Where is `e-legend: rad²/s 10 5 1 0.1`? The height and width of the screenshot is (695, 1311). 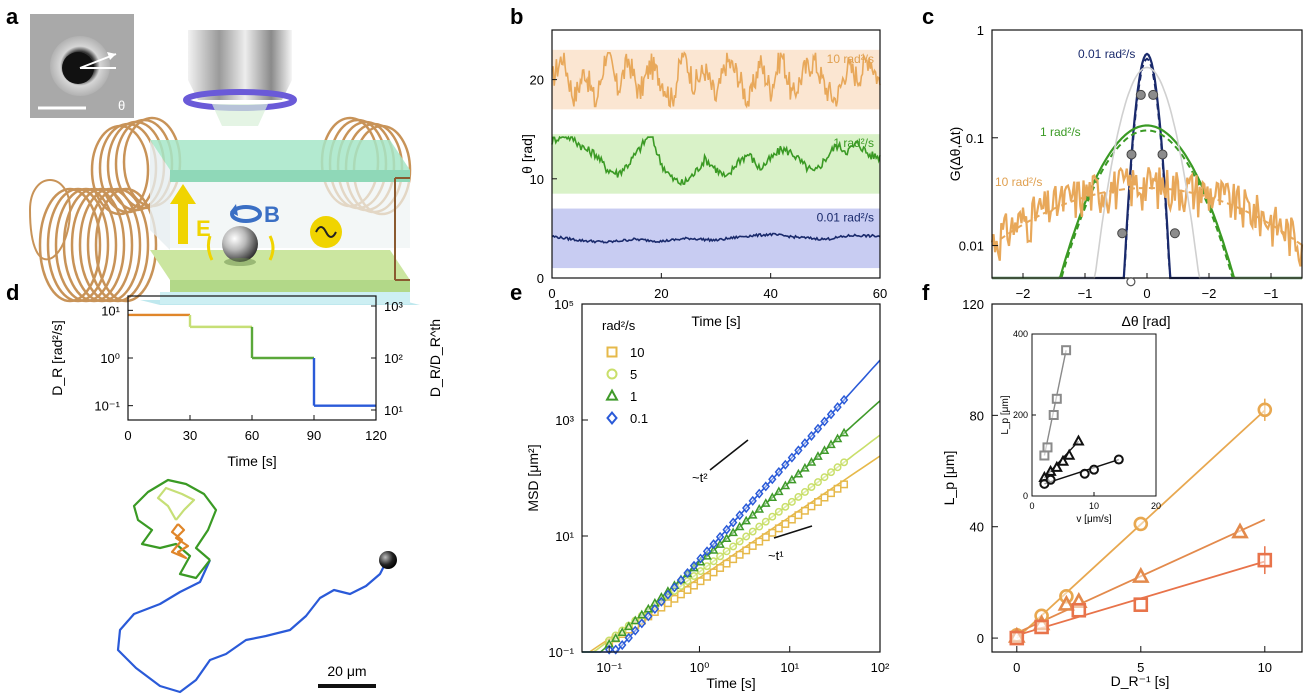
e-legend: rad²/s 10 5 1 0.1 is located at coordinates (625, 372).